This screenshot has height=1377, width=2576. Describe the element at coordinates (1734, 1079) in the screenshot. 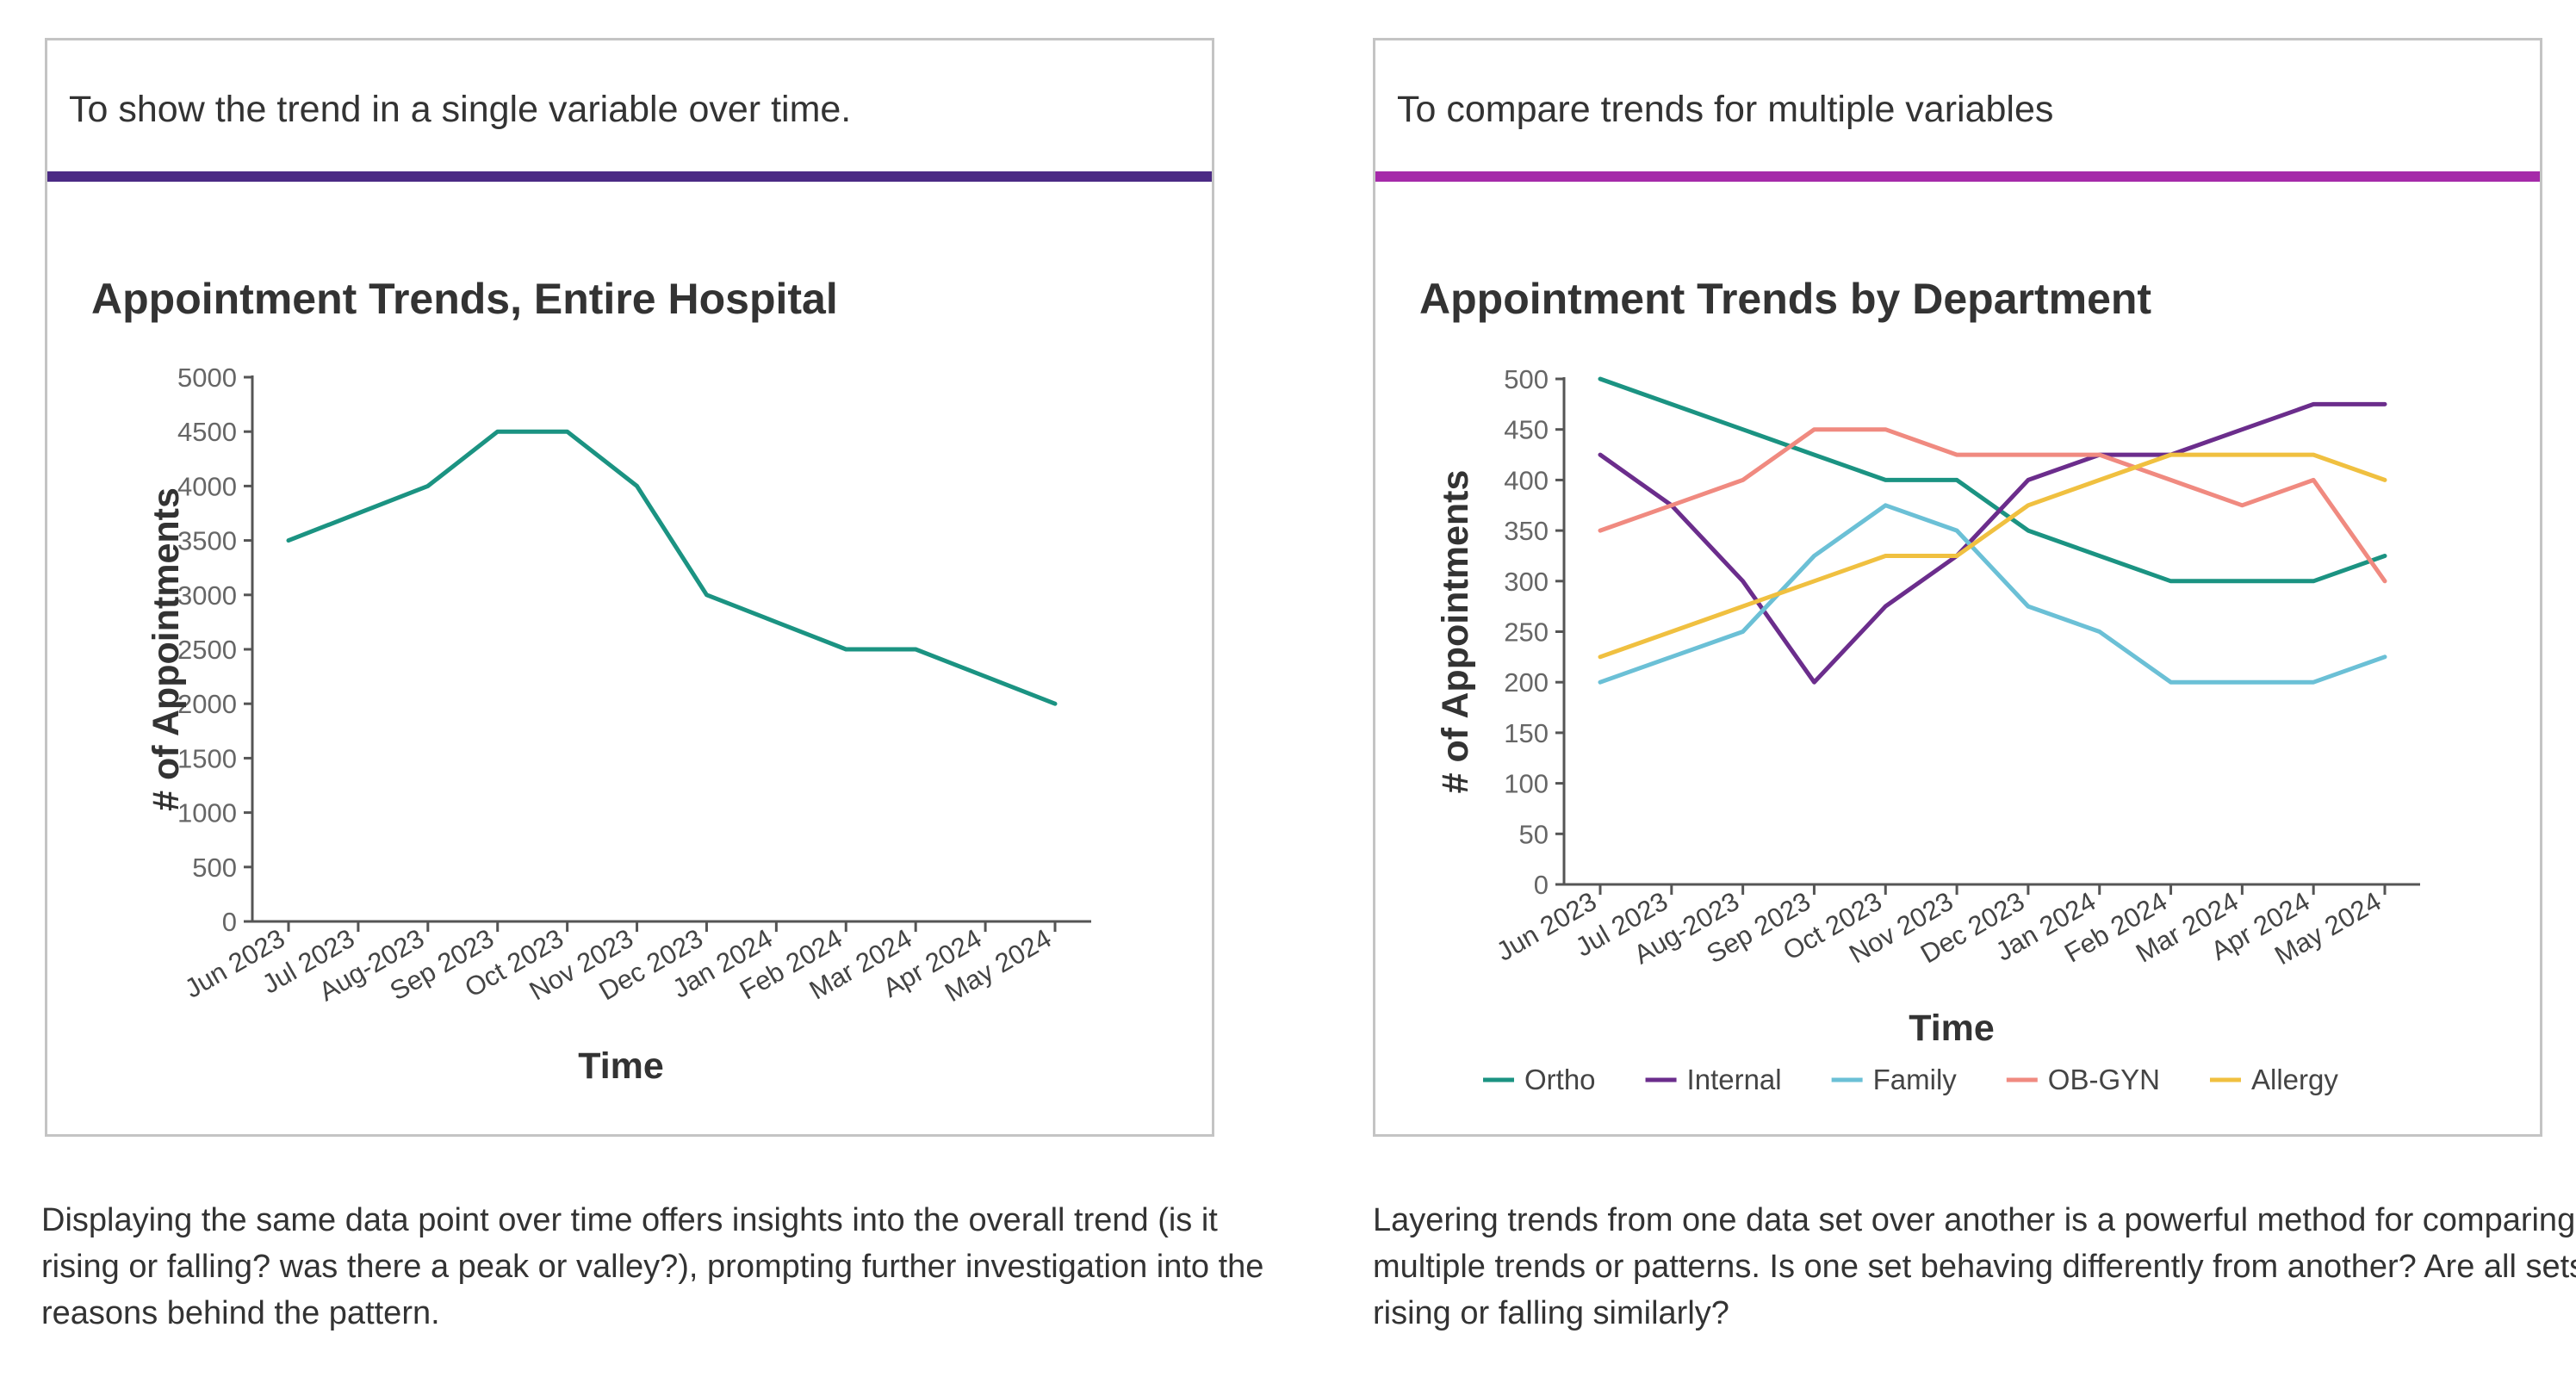

I see `legend-label: Internal` at that location.